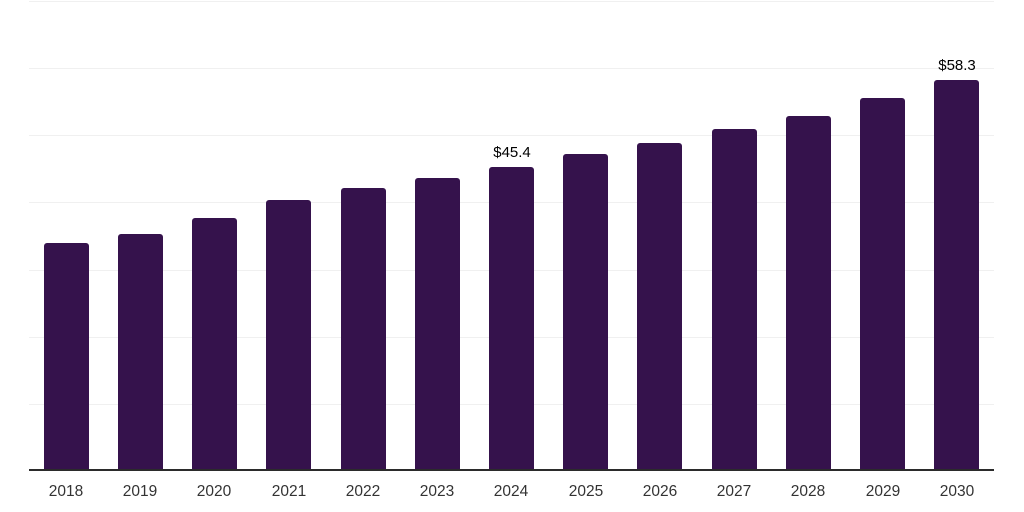  What do you see at coordinates (363, 328) in the screenshot?
I see `bar-2022` at bounding box center [363, 328].